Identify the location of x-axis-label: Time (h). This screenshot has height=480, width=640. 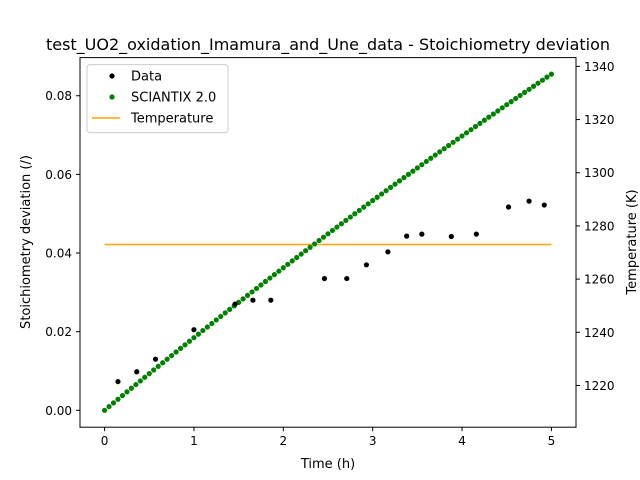
(327, 464).